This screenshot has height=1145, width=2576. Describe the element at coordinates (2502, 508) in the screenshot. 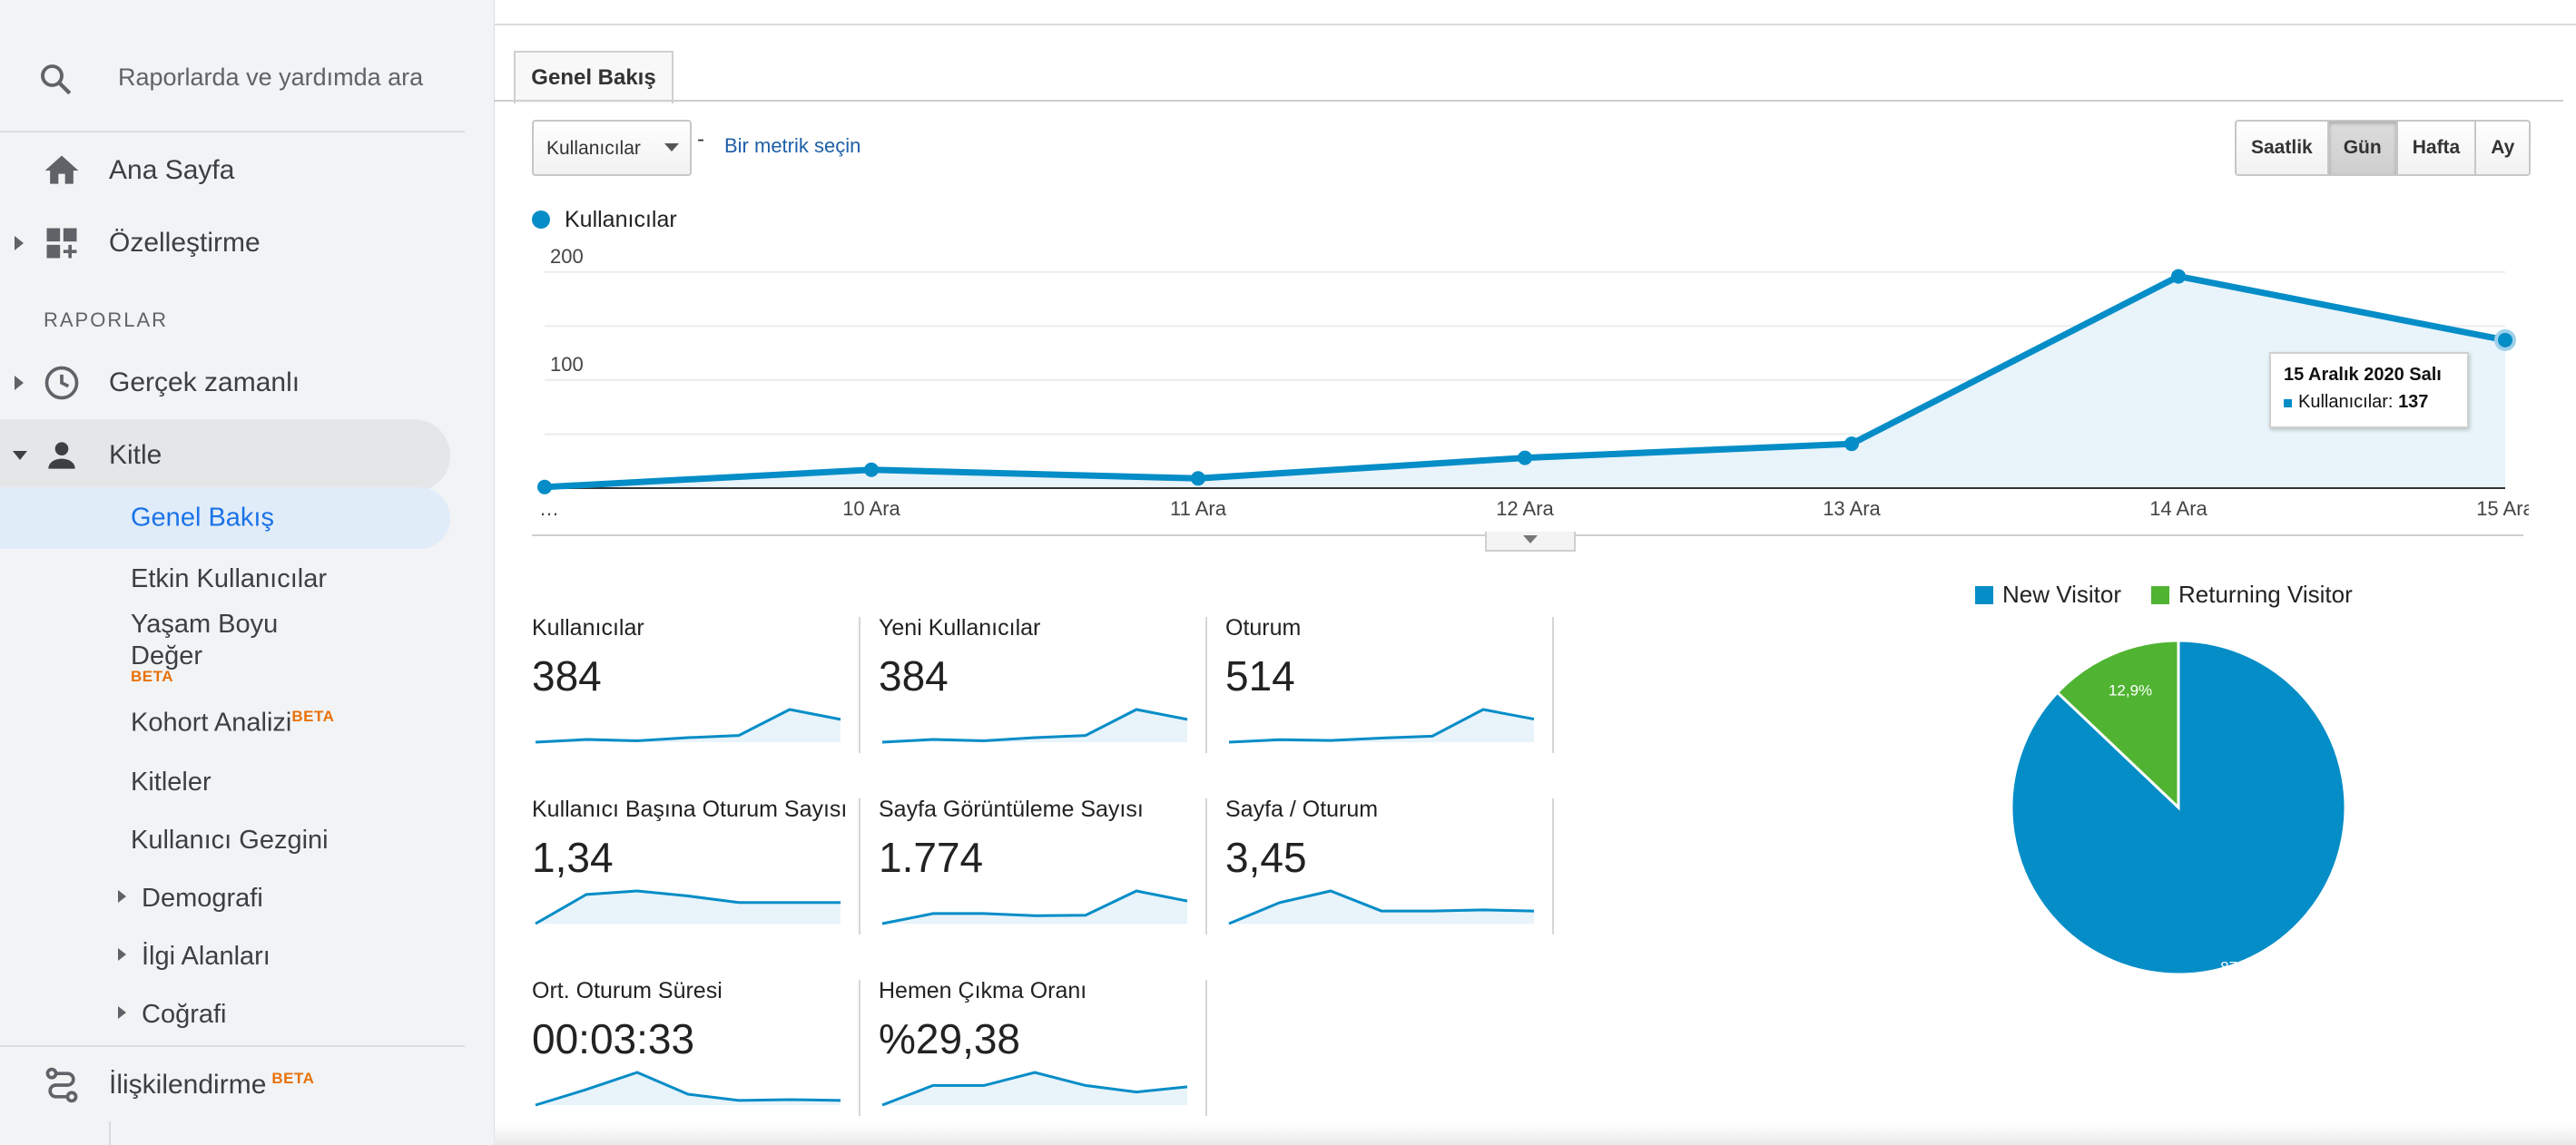

I see `x-tick-label: 15 Ara` at that location.